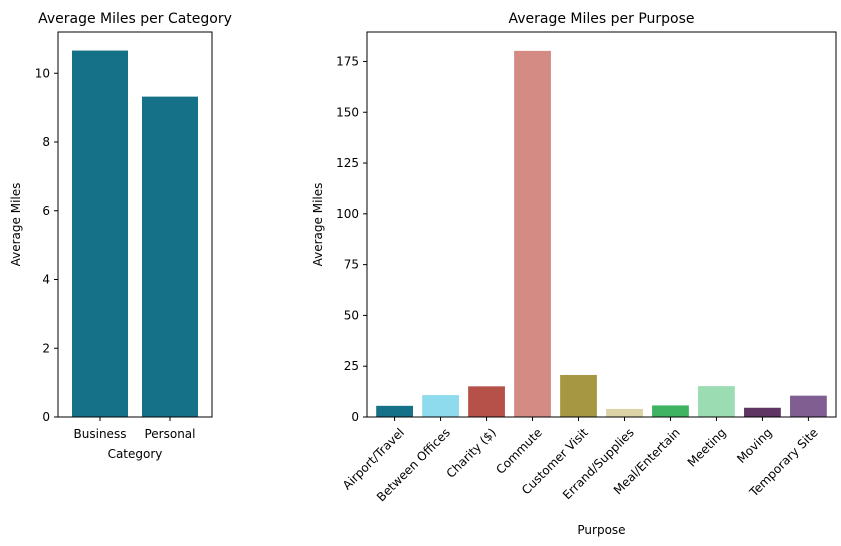  Describe the element at coordinates (440, 406) in the screenshot. I see `bar-between-offices` at that location.